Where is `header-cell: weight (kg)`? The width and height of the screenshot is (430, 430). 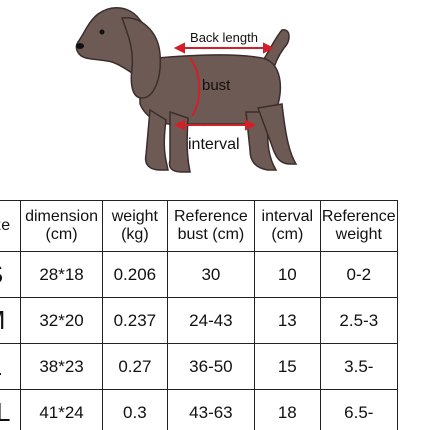
header-cell: weight (kg) is located at coordinates (134, 226).